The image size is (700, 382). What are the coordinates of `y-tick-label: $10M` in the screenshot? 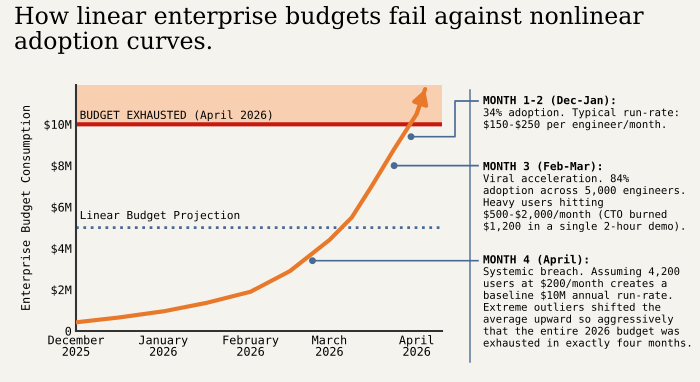 It's located at (58, 125).